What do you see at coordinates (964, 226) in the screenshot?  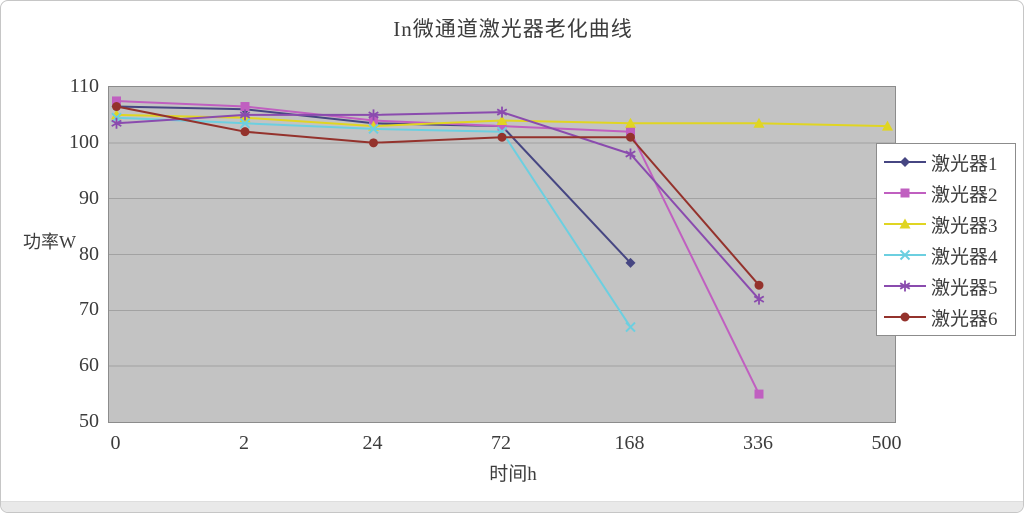 I see `legend-label: 激光器3` at bounding box center [964, 226].